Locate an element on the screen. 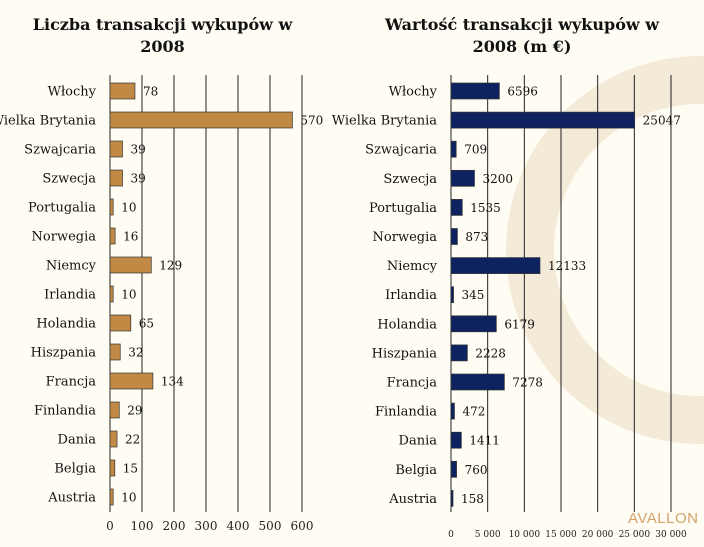 Image resolution: width=704 pixels, height=547 pixels. chart-title-value-line-1: Wartość transakcji wykupów w is located at coordinates (522, 24).